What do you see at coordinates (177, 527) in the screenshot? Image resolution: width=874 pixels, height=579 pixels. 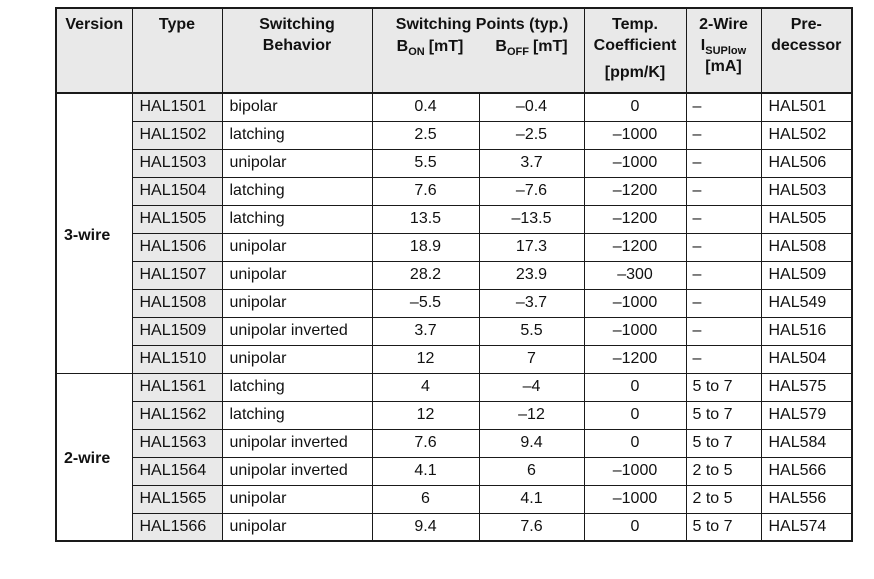 I see `cell-type: HAL1566` at bounding box center [177, 527].